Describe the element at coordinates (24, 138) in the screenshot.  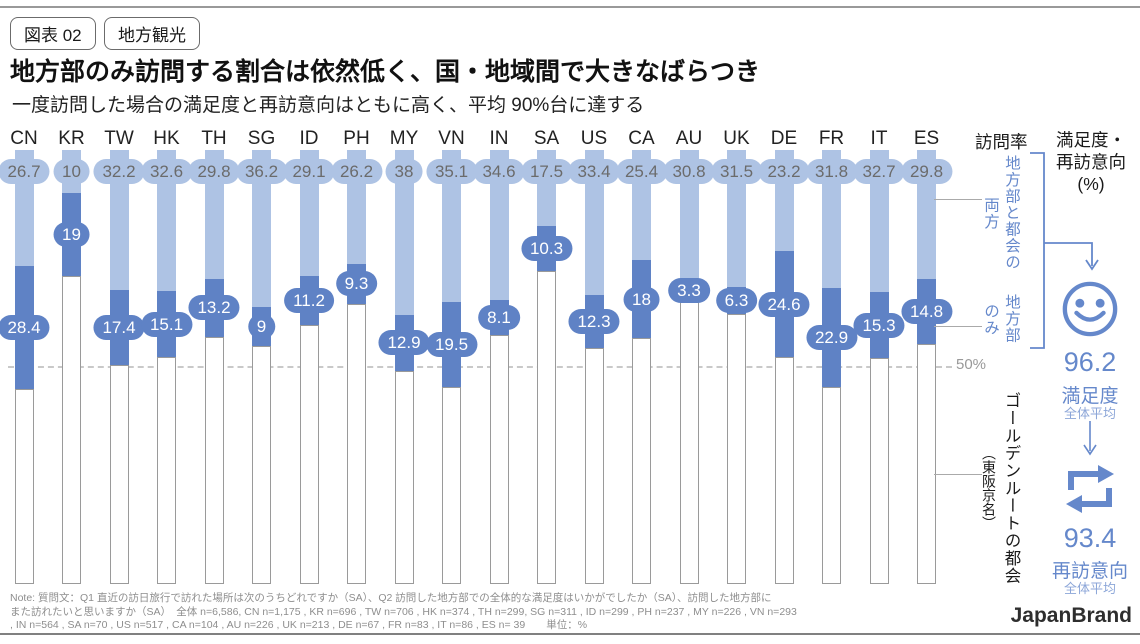
I see `country-label-CN: CN` at that location.